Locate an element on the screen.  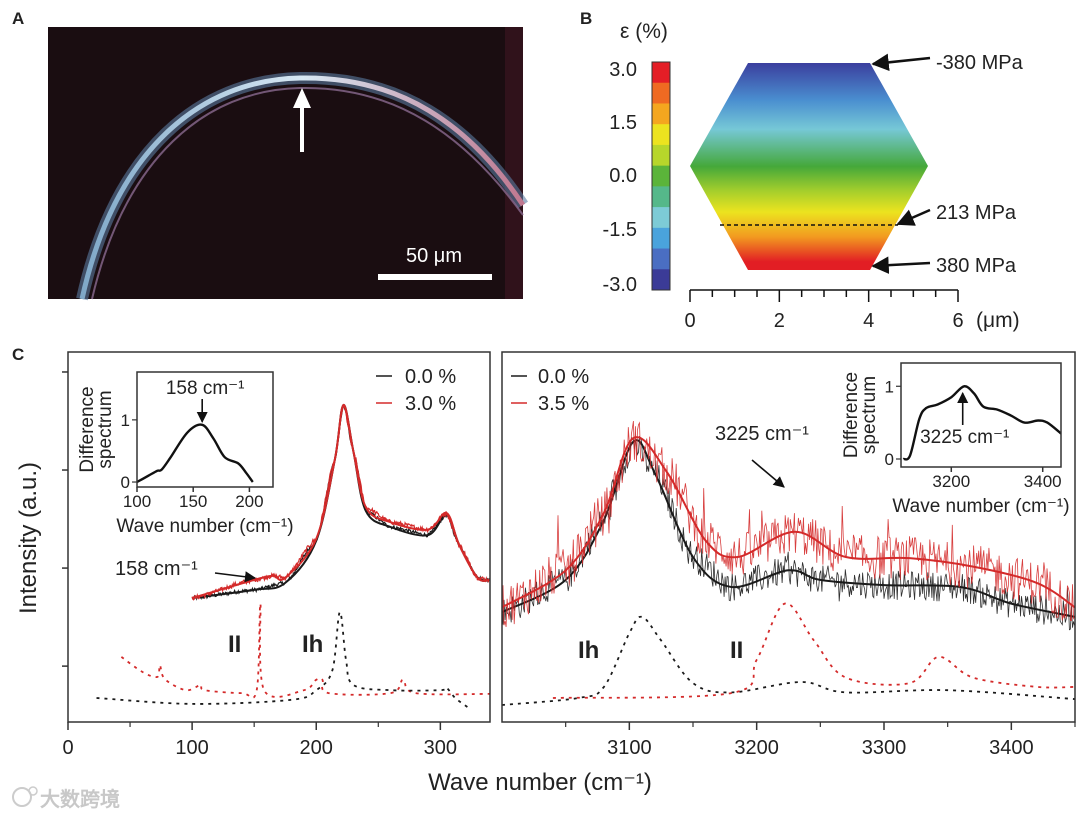
y-axis-label: Intensity (a.u.) is located at coordinates (28, 538).